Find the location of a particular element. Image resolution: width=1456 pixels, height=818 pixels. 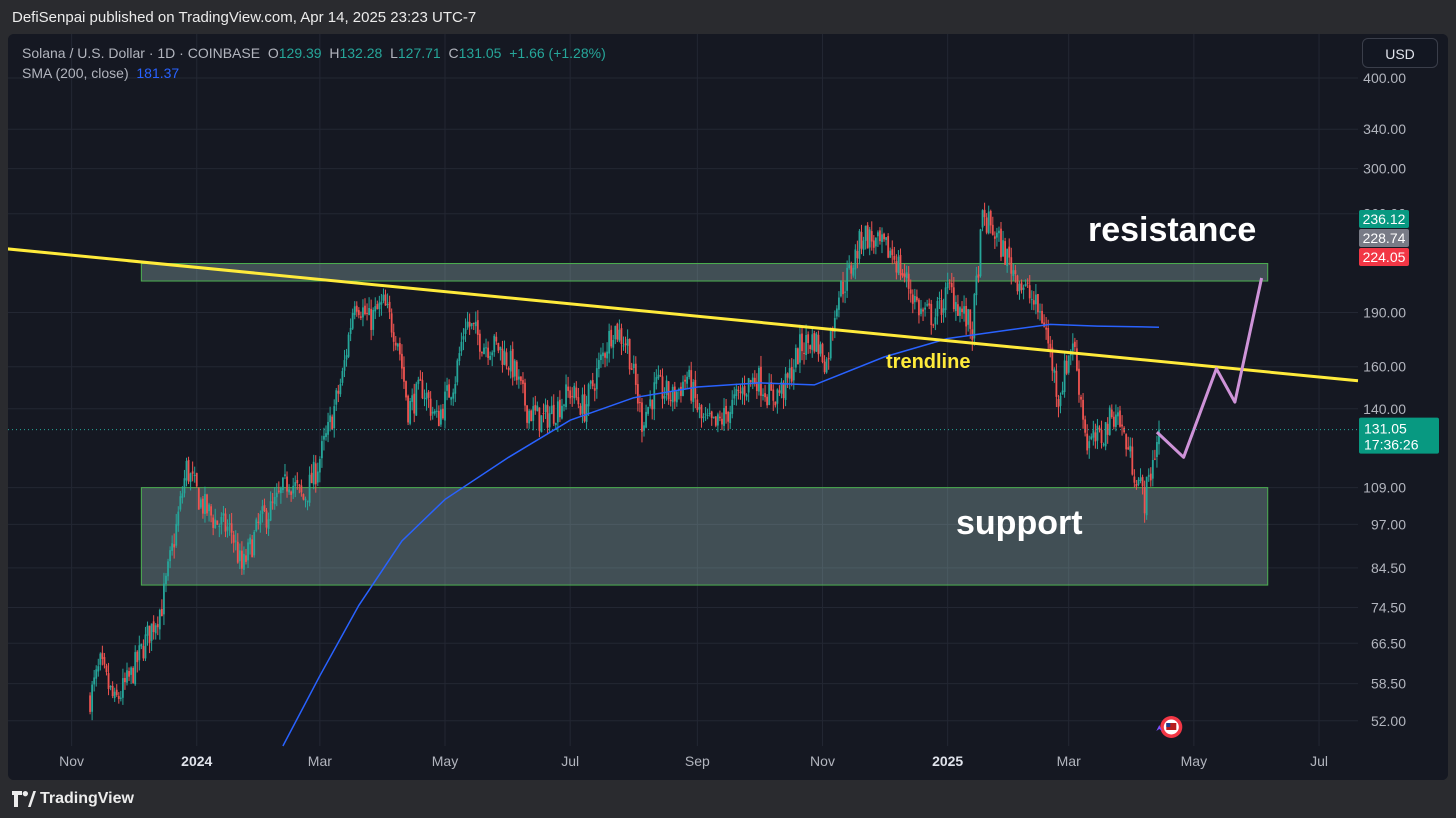

y-tick-label: 52.00 is located at coordinates (1388, 721).